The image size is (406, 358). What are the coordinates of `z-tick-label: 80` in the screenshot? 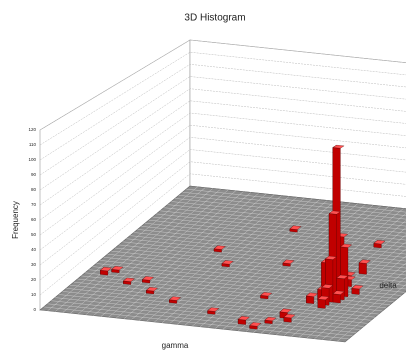 It's located at (34, 189).